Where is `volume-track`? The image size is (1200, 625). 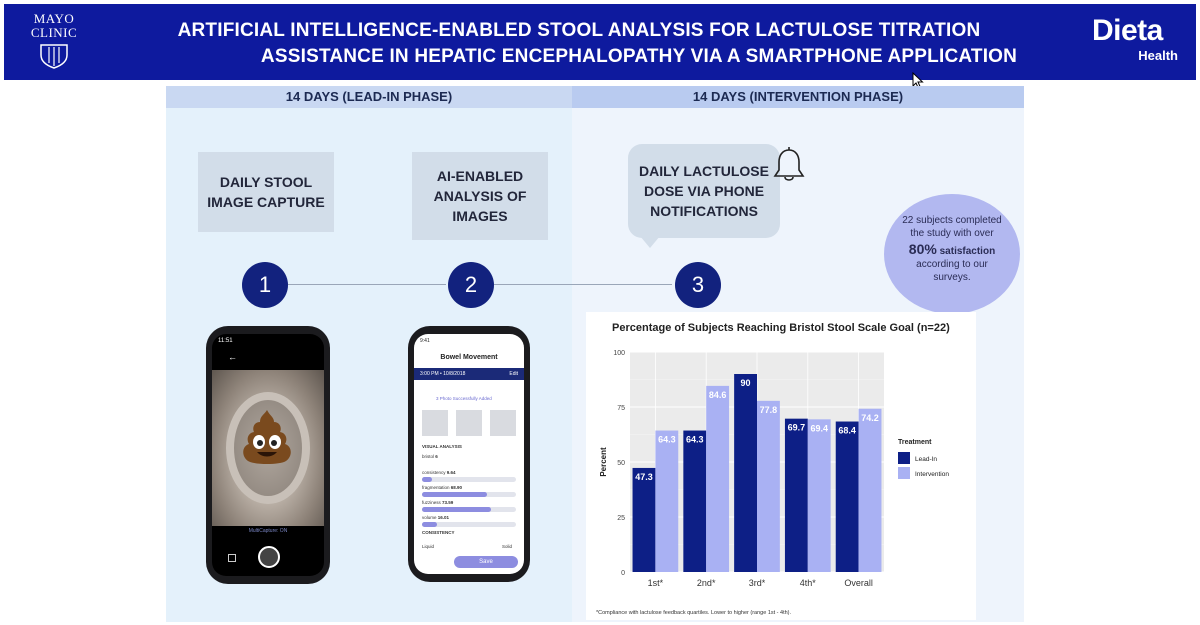 volume-track is located at coordinates (469, 524).